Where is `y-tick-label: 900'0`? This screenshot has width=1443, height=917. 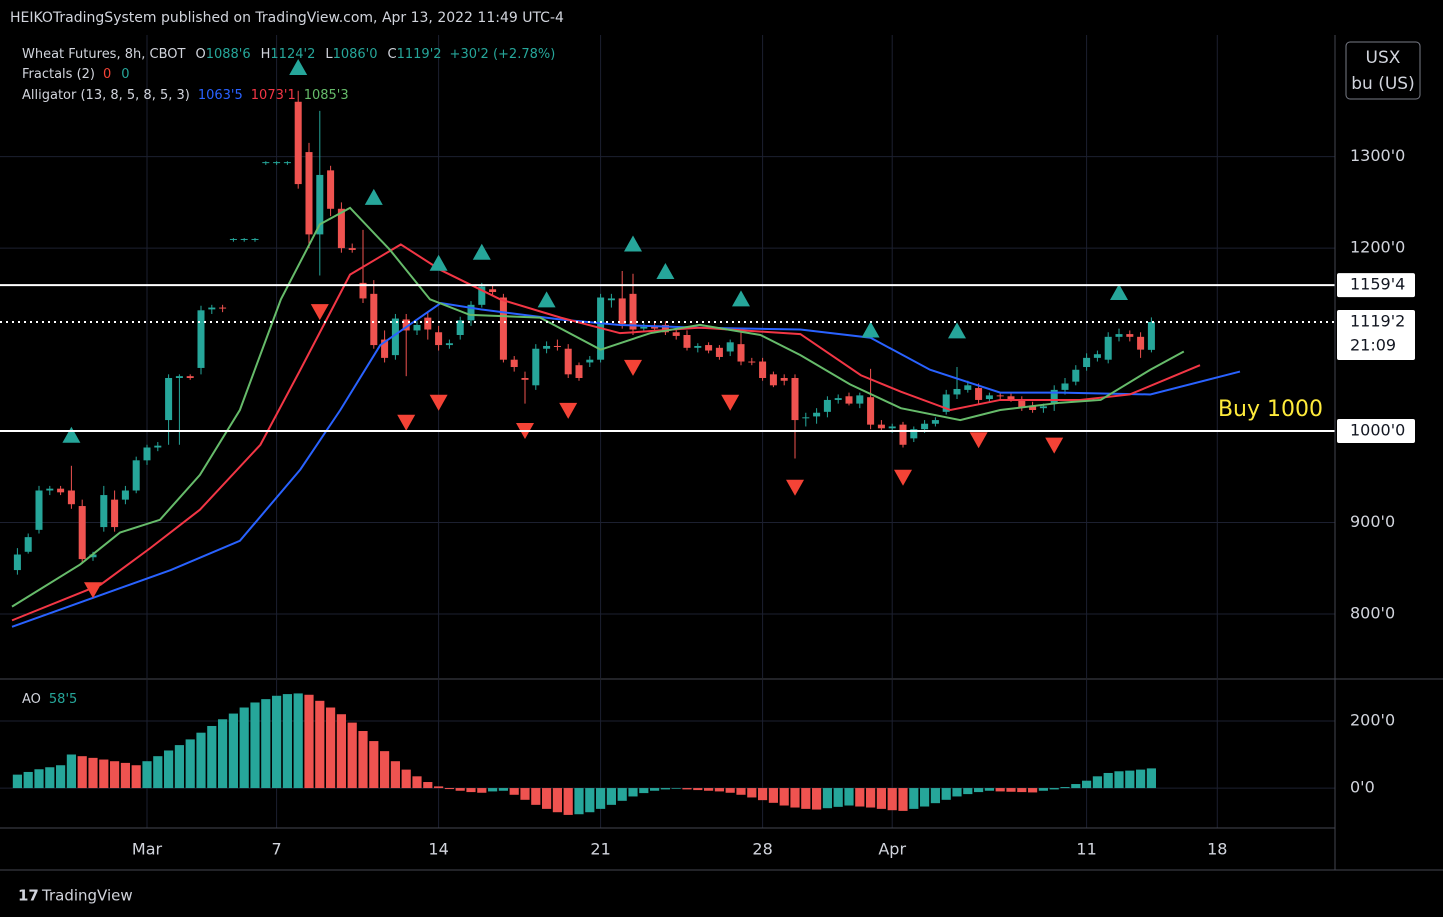 y-tick-label: 900'0 is located at coordinates (1372, 521).